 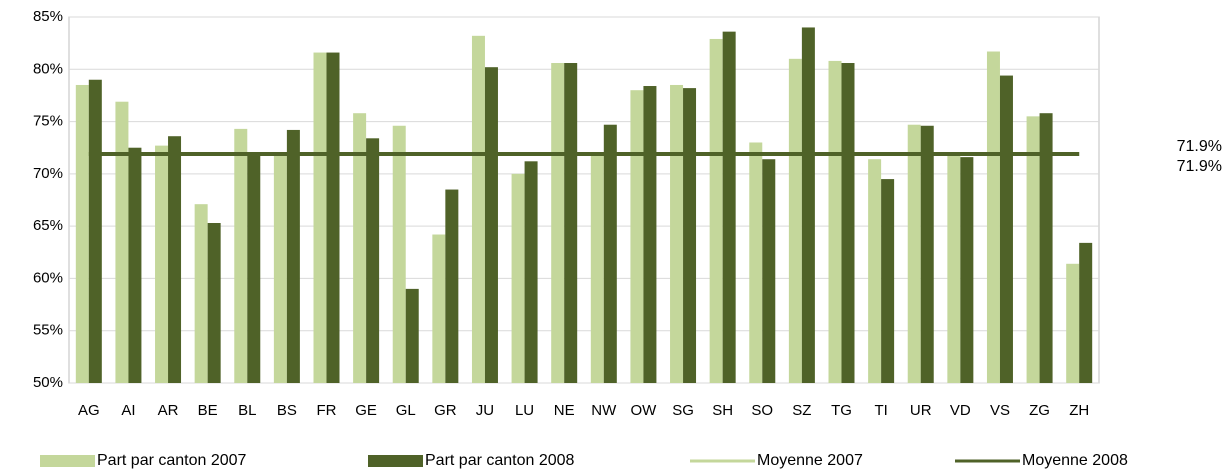 I want to click on x-tick-label: VD, so click(x=960, y=410).